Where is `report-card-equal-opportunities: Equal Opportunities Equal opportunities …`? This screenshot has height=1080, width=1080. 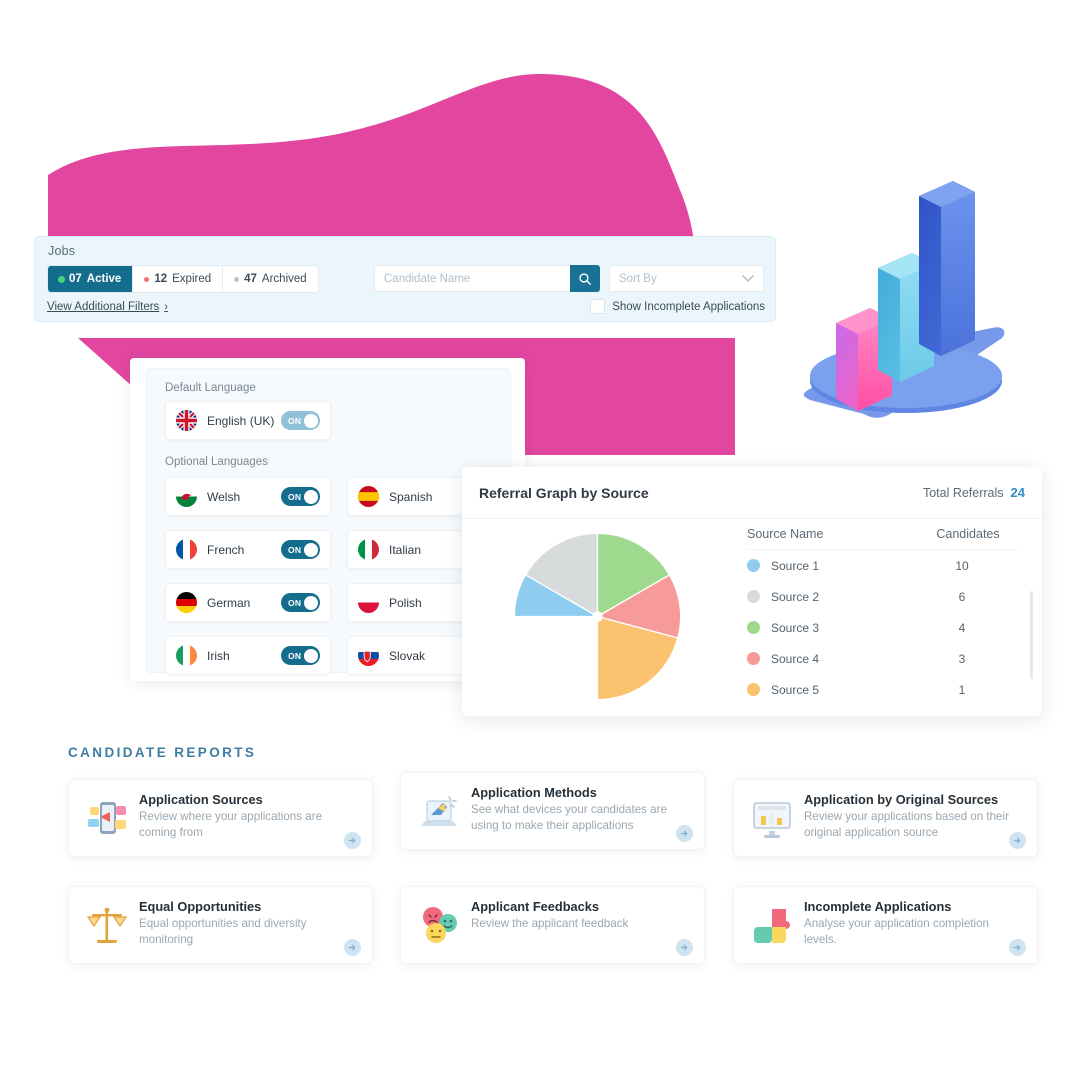 report-card-equal-opportunities: Equal Opportunities Equal opportunities … is located at coordinates (220, 925).